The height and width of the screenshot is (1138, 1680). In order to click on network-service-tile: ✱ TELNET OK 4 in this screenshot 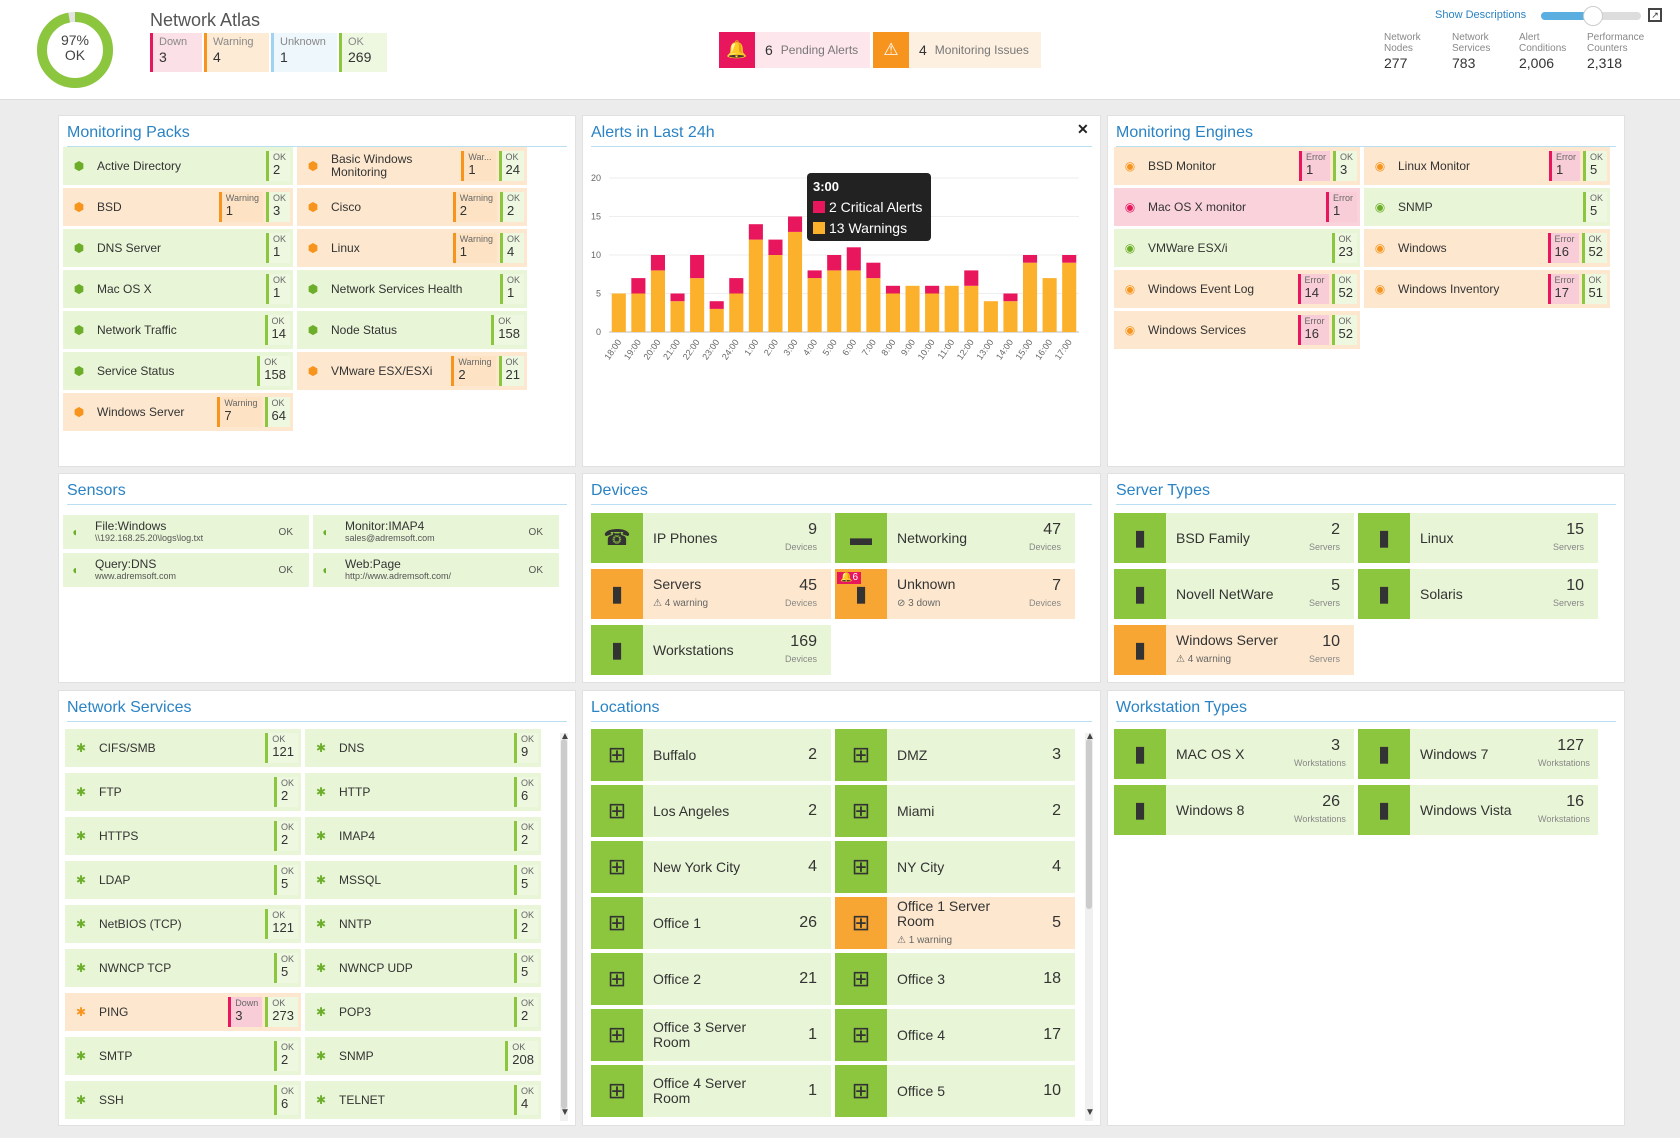, I will do `click(423, 1100)`.